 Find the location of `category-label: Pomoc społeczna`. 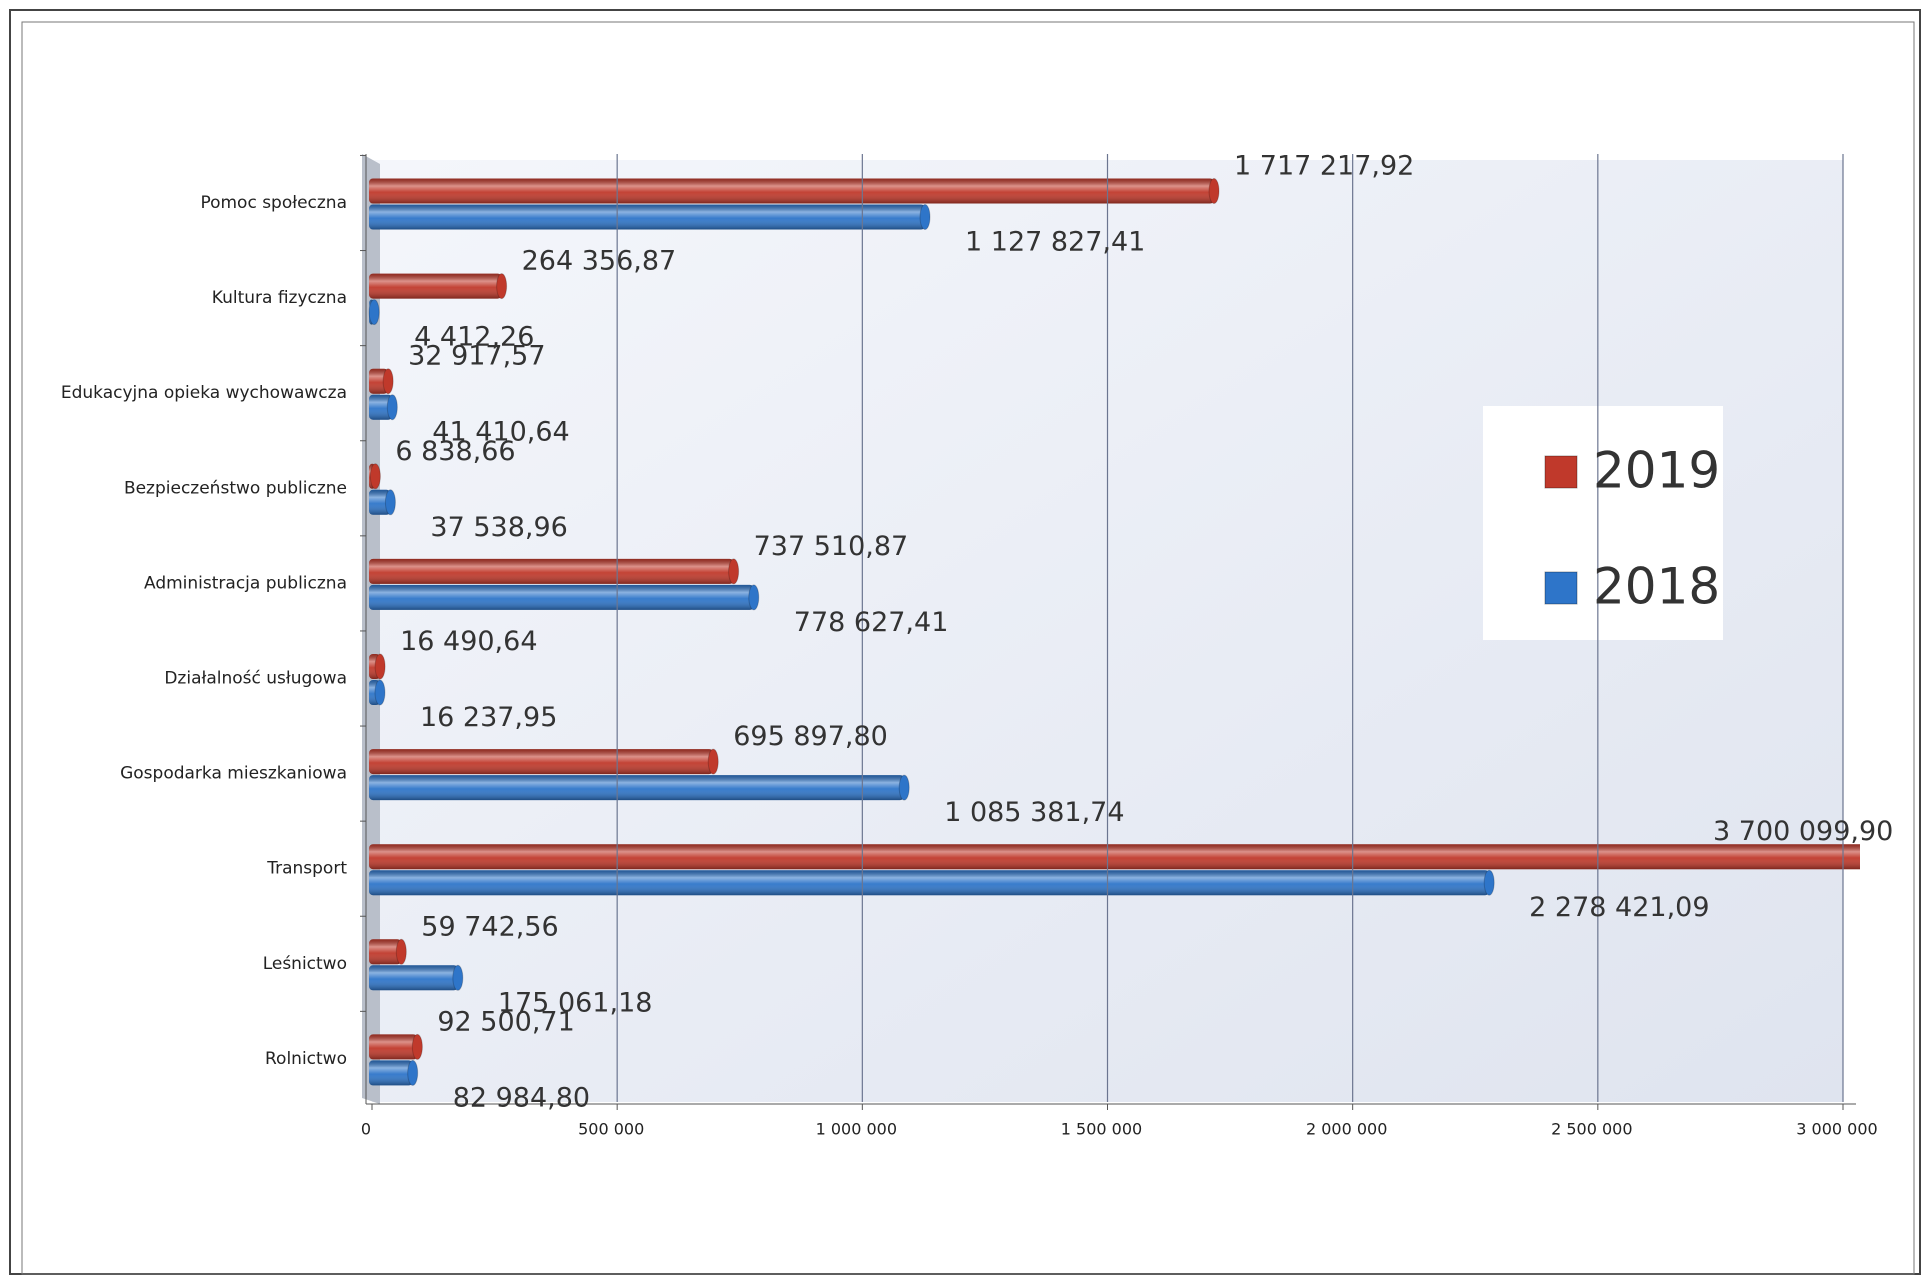

category-label: Pomoc społeczna is located at coordinates (273, 203).